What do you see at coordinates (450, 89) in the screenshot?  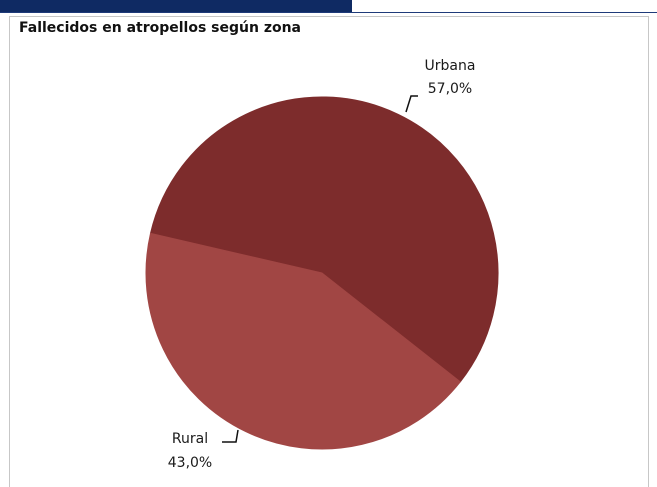 I see `slice-value-urbana: 57,0%` at bounding box center [450, 89].